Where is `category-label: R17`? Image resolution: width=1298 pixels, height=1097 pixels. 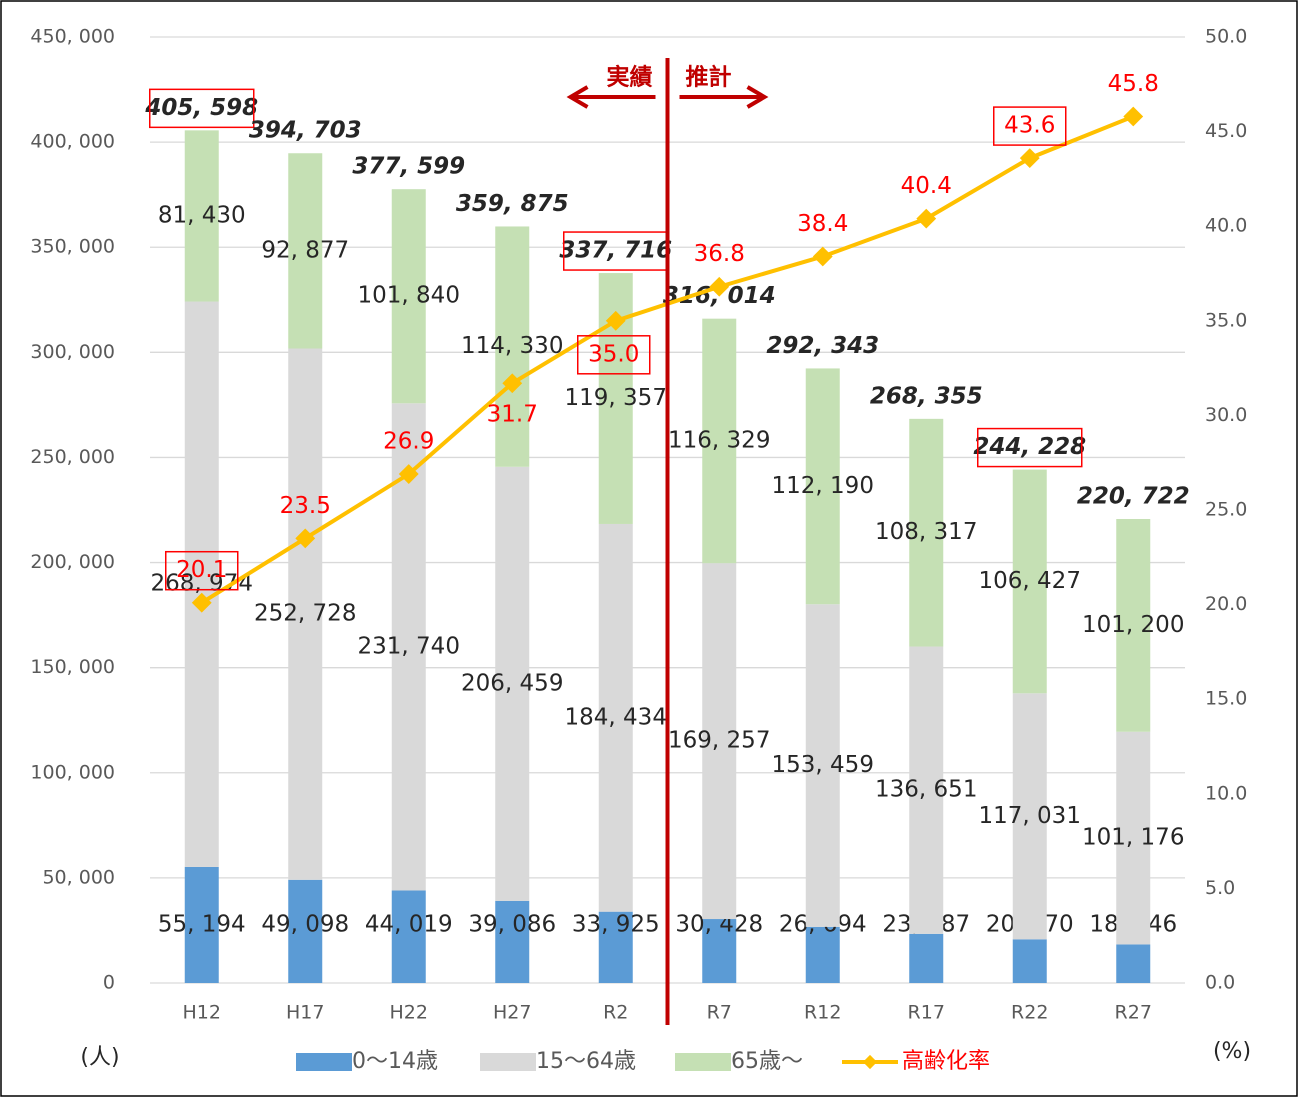
category-label: R17 is located at coordinates (926, 1013).